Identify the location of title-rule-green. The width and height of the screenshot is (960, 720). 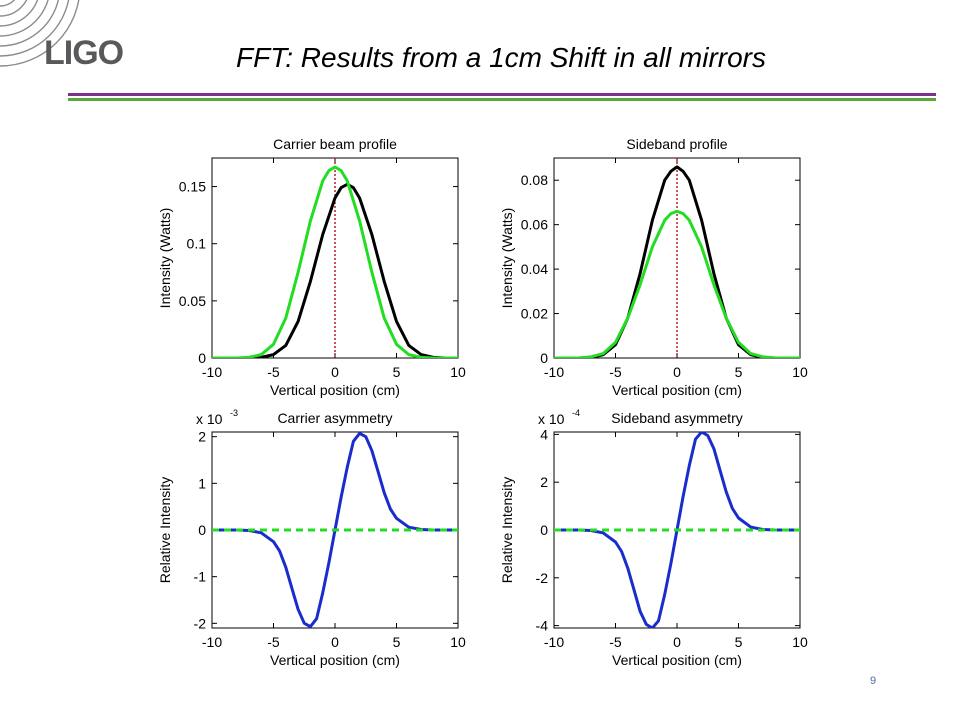
(502, 99).